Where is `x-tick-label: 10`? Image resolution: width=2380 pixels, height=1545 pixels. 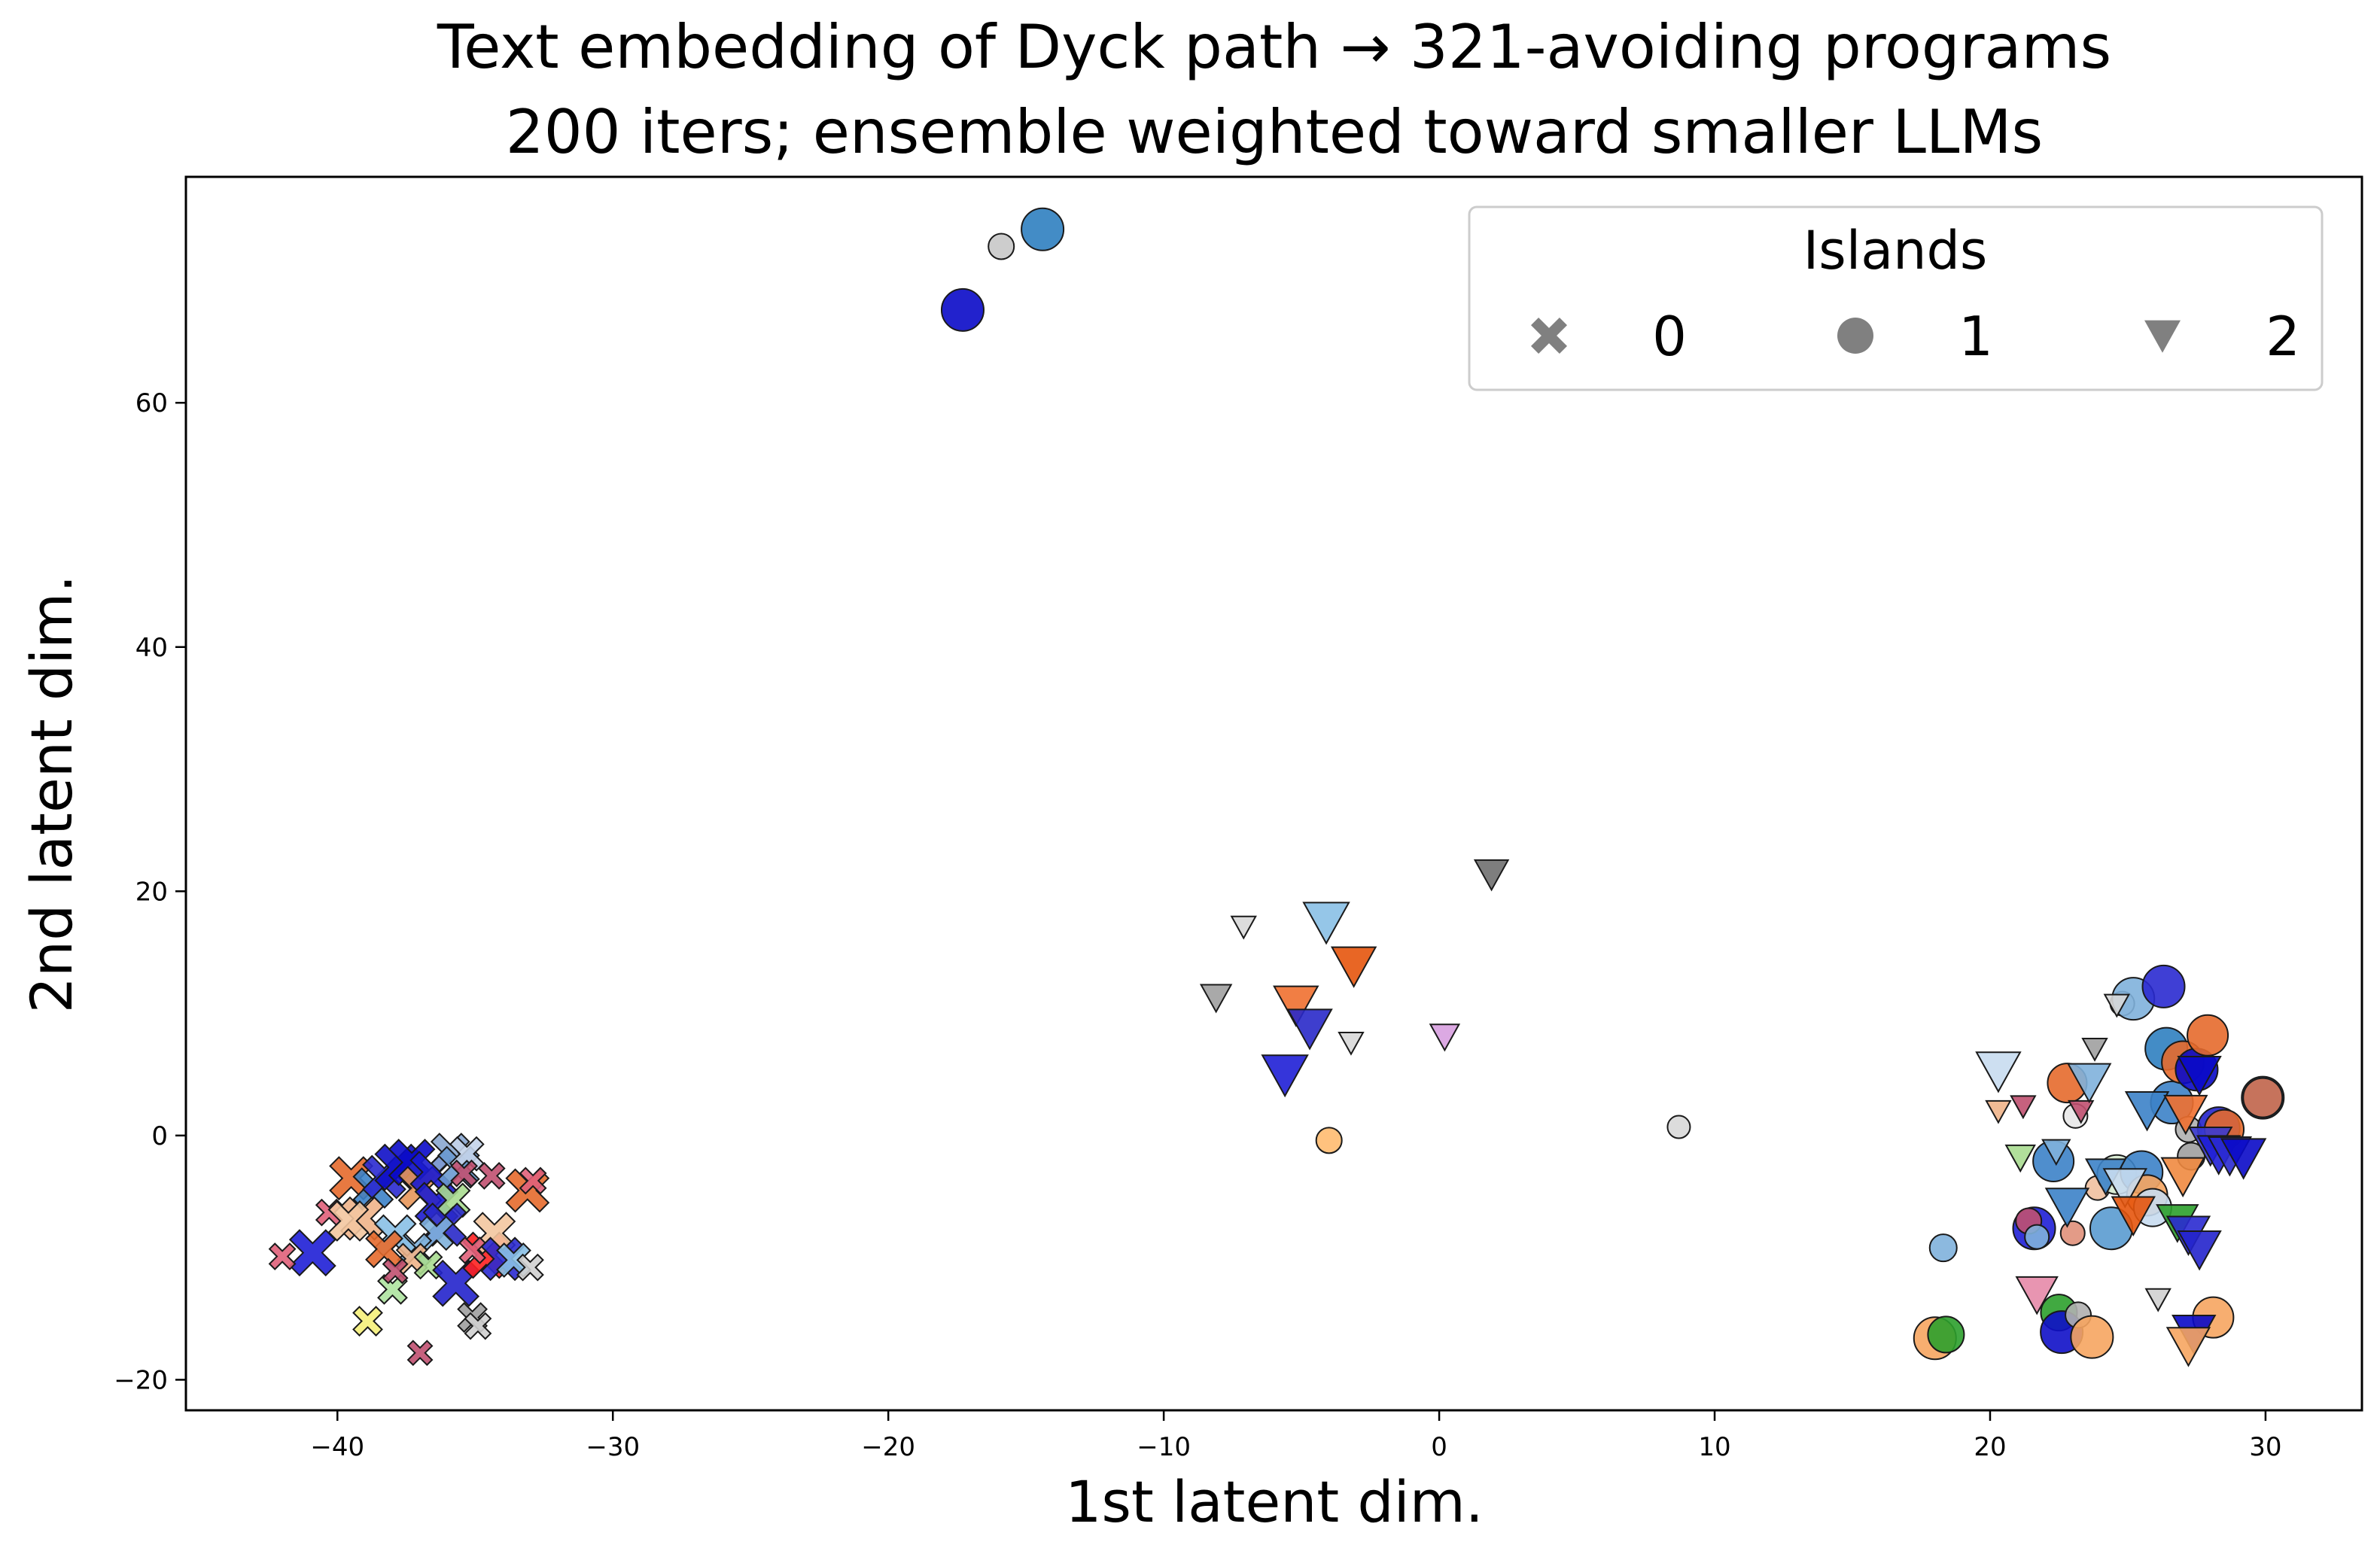 x-tick-label: 10 is located at coordinates (1714, 1447).